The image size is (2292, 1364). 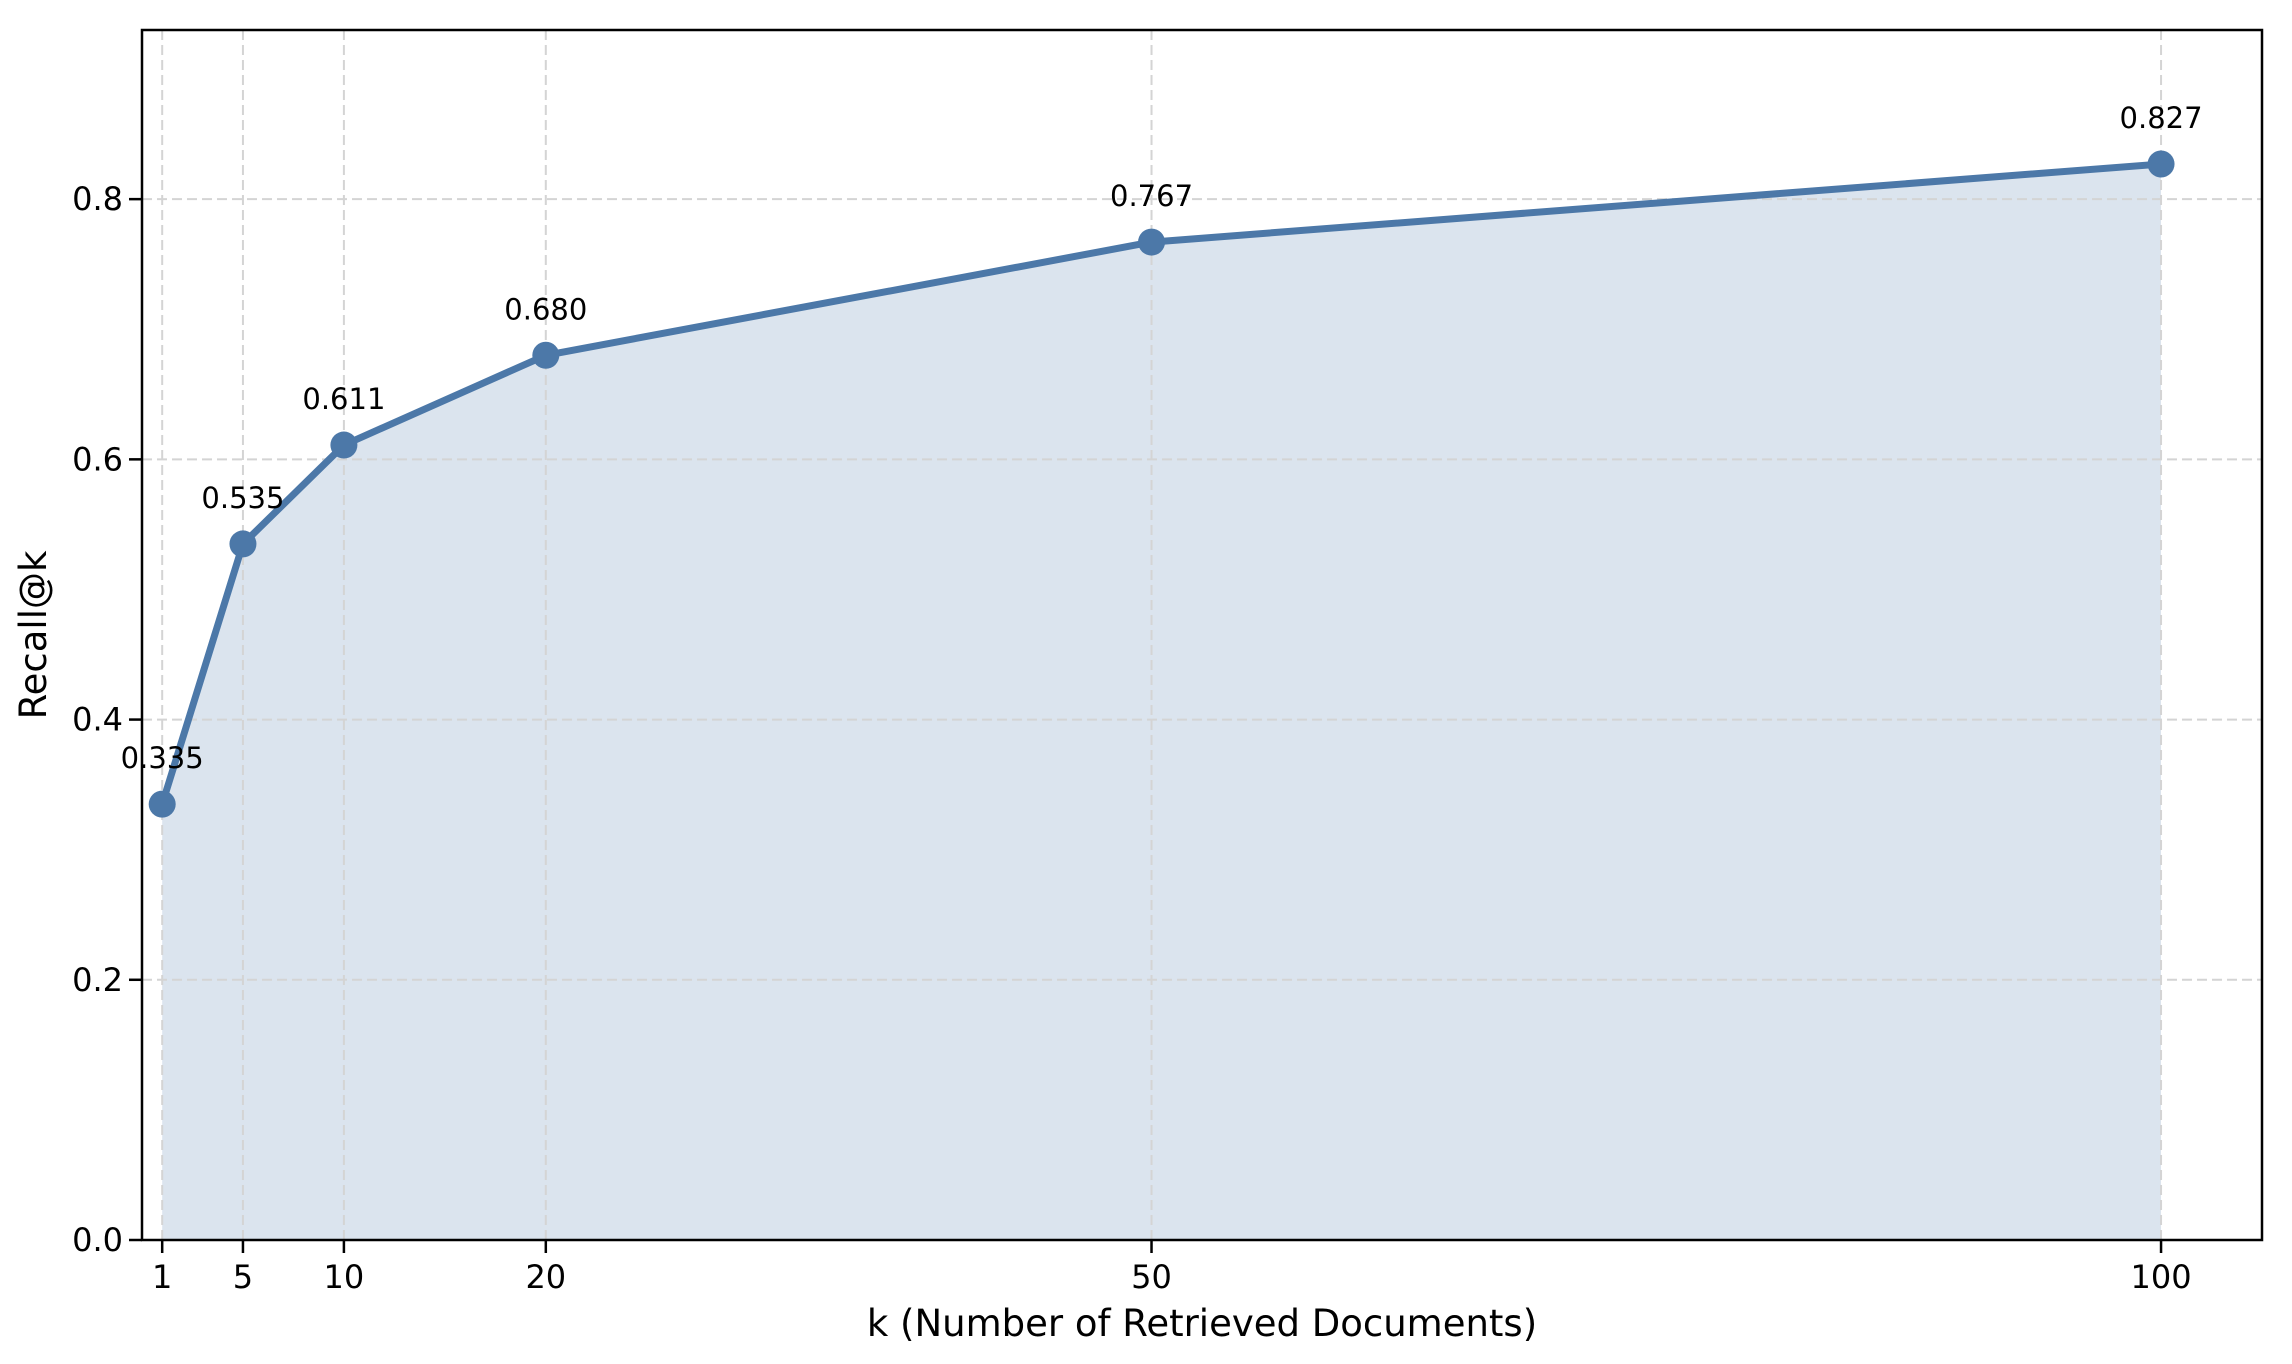 What do you see at coordinates (2161, 1277) in the screenshot?
I see `x-tick-label: 100` at bounding box center [2161, 1277].